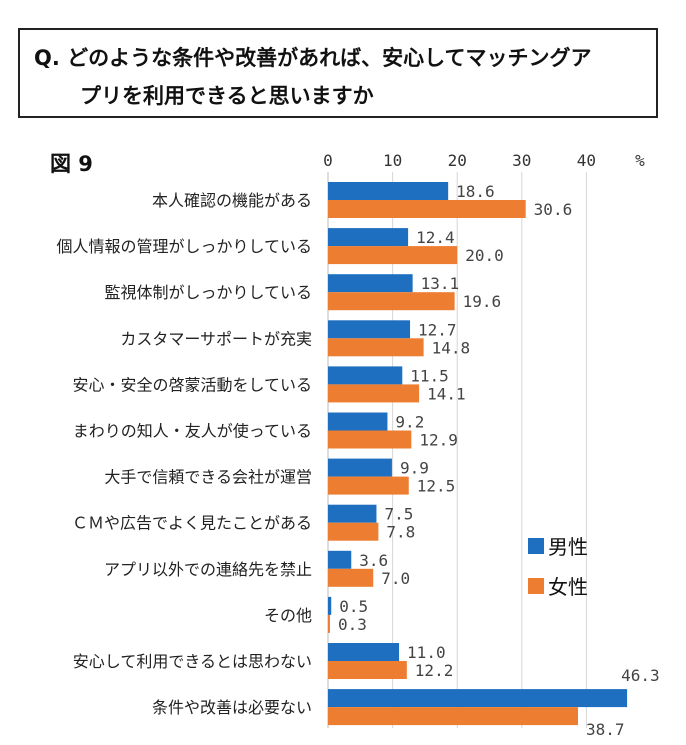 The width and height of the screenshot is (686, 745). What do you see at coordinates (605, 729) in the screenshot?
I see `data-label: 38.7` at bounding box center [605, 729].